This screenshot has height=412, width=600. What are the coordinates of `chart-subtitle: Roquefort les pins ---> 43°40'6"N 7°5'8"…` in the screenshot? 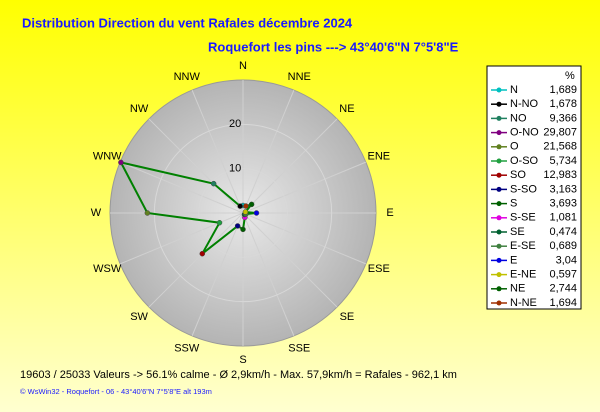 It's located at (333, 46).